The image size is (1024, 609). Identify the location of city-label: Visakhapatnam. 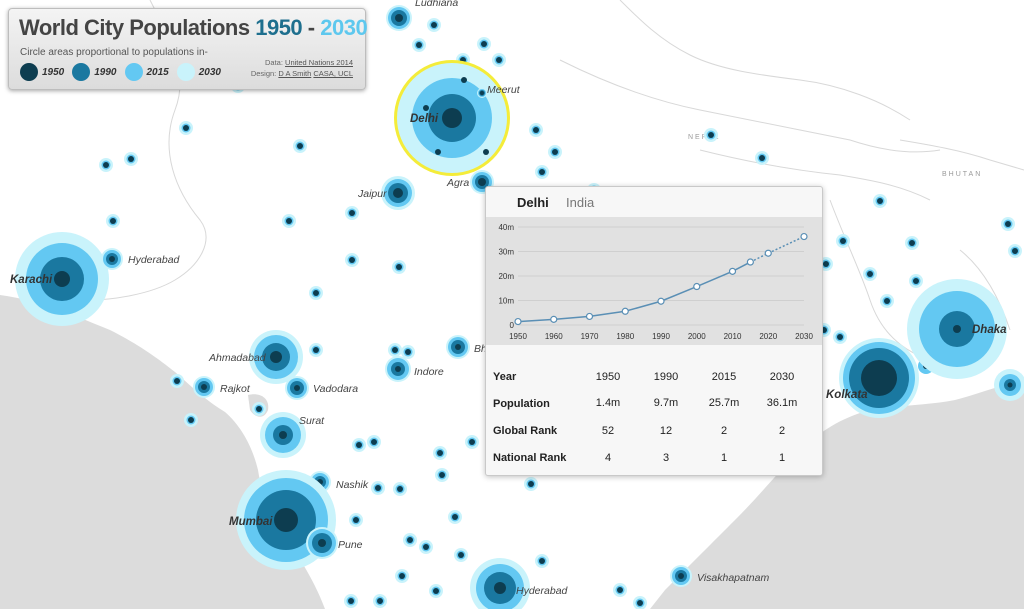
(733, 578).